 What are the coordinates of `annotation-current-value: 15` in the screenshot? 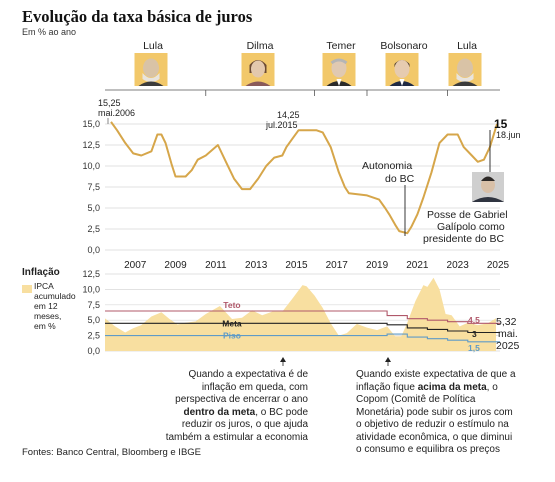 It's located at (501, 124).